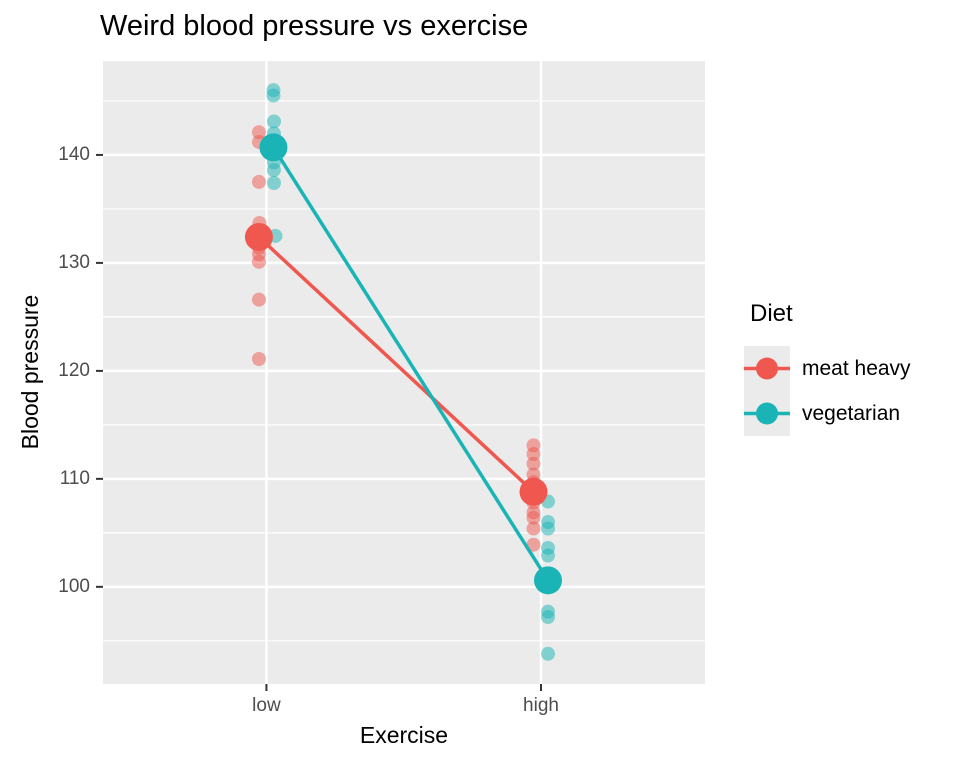 This screenshot has width=960, height=768. I want to click on y-tick-label: 120, so click(74, 370).